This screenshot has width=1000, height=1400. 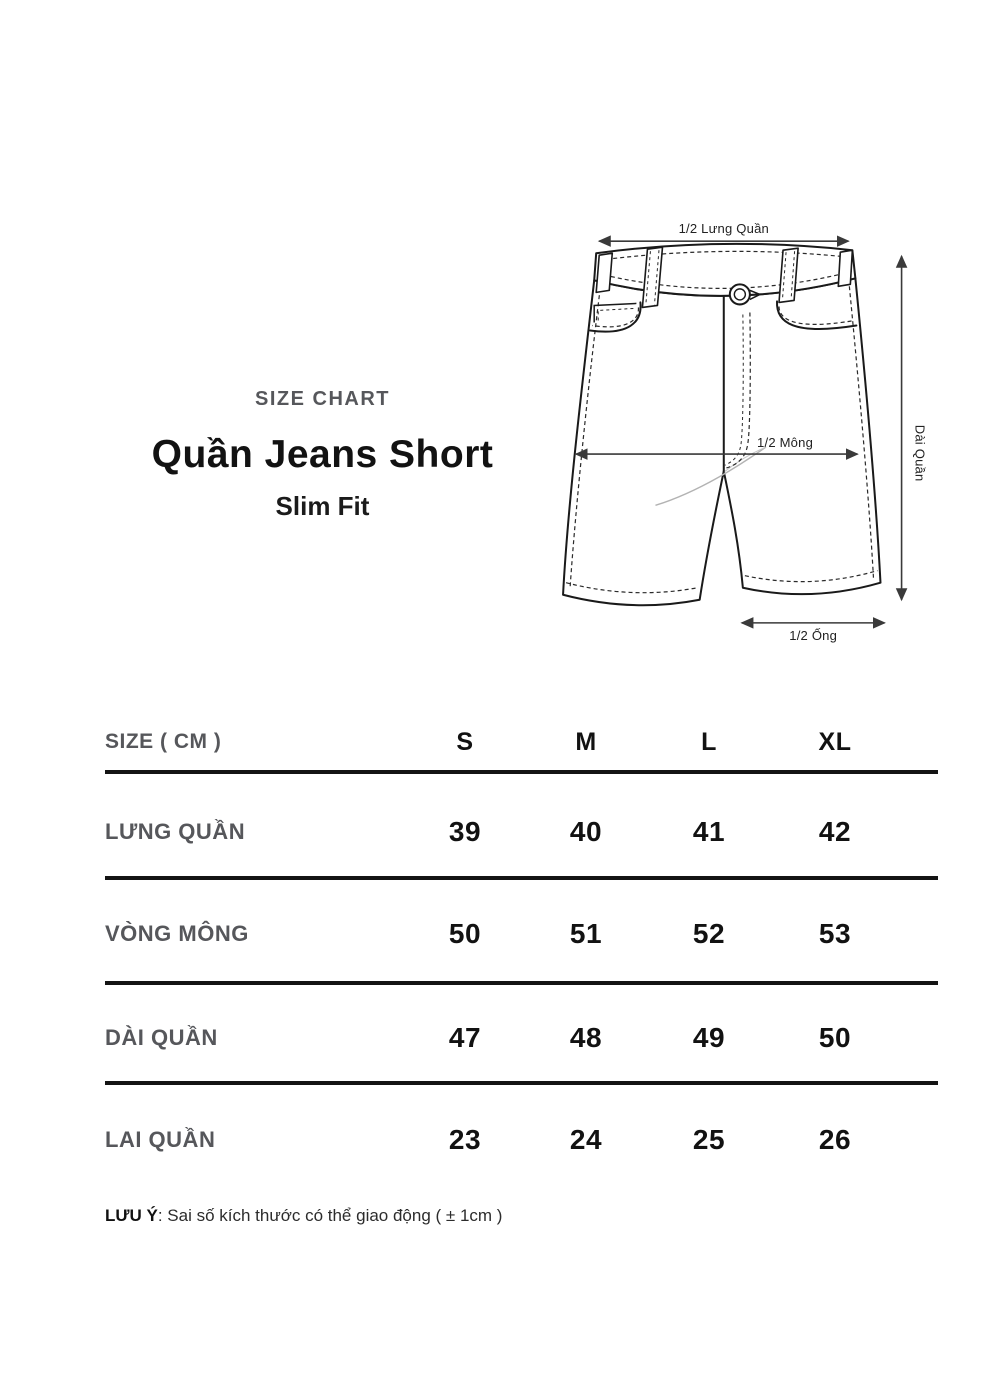 I want to click on dim-label-half-waist: 1/2 Lưng Quần, so click(x=724, y=228).